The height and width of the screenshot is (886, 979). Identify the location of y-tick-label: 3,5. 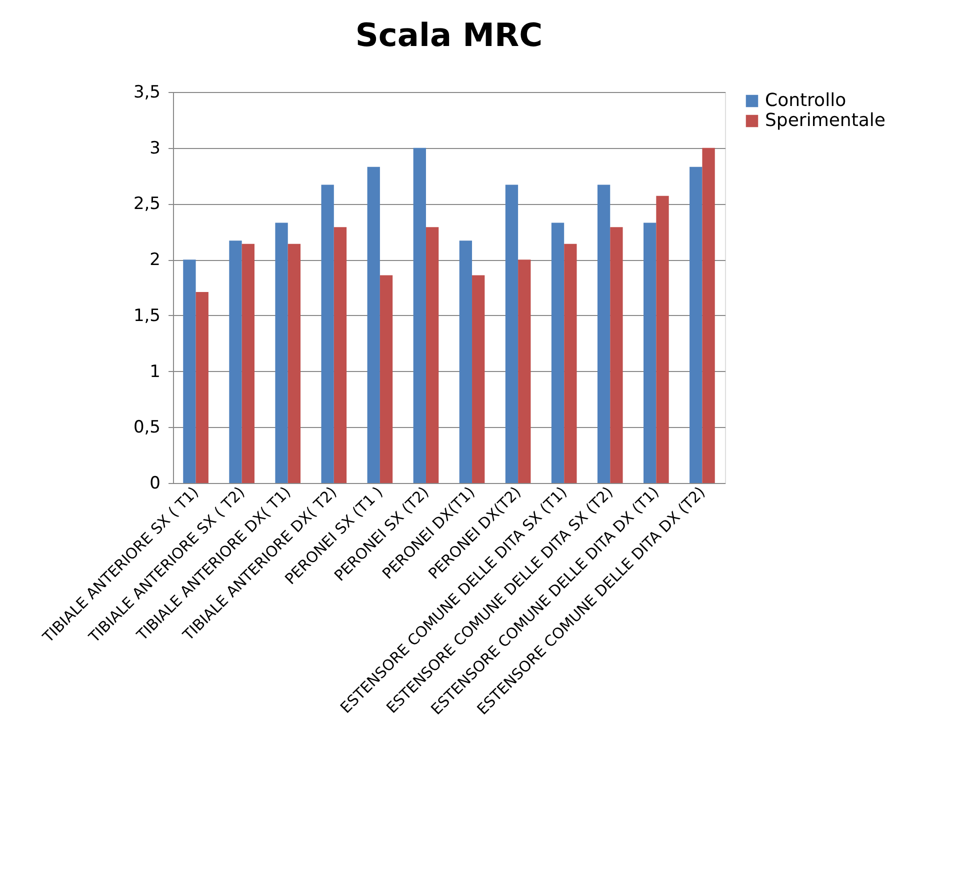
(146, 92).